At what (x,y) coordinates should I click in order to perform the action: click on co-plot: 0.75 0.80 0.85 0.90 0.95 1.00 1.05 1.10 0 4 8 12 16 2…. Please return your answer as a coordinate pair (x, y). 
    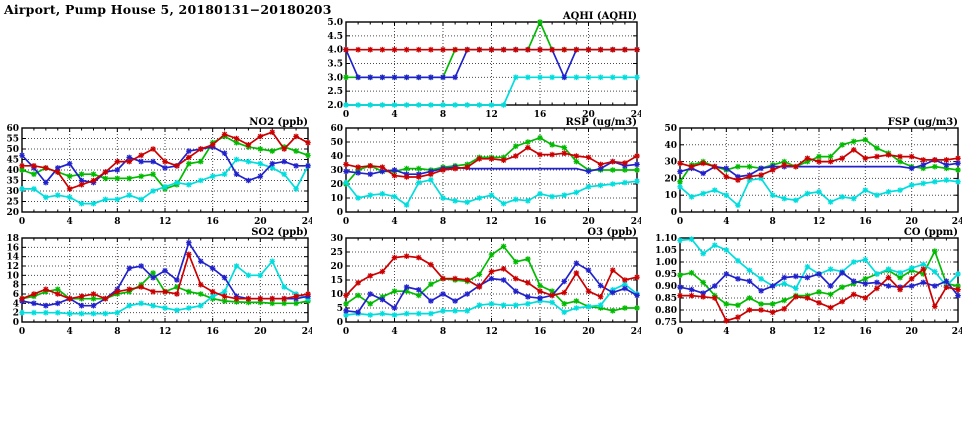
    Looking at the image, I should click on (809, 282).